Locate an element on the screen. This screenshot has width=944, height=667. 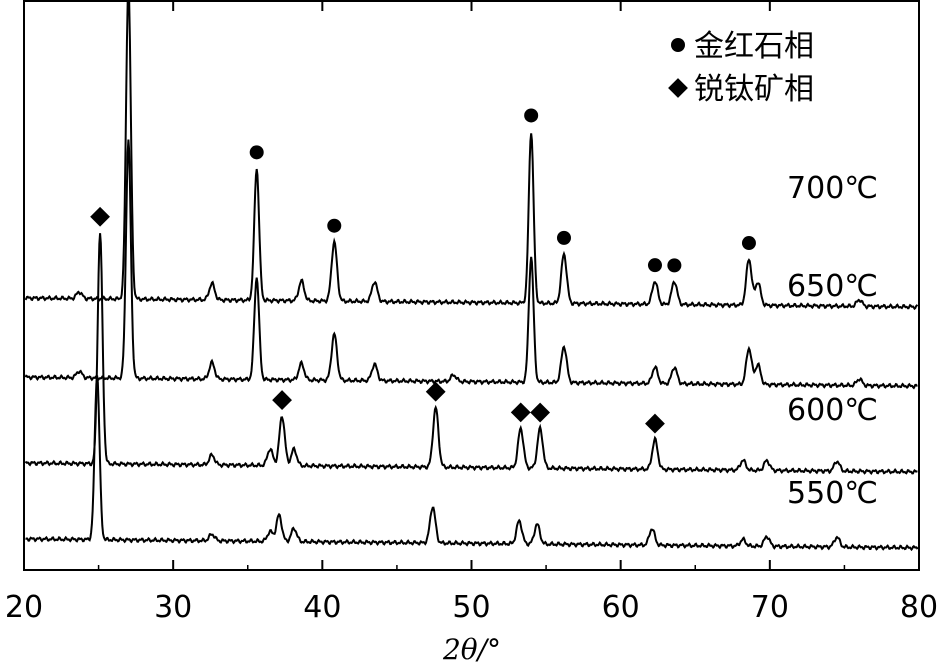
legend-diamond-icon is located at coordinates (678, 88).